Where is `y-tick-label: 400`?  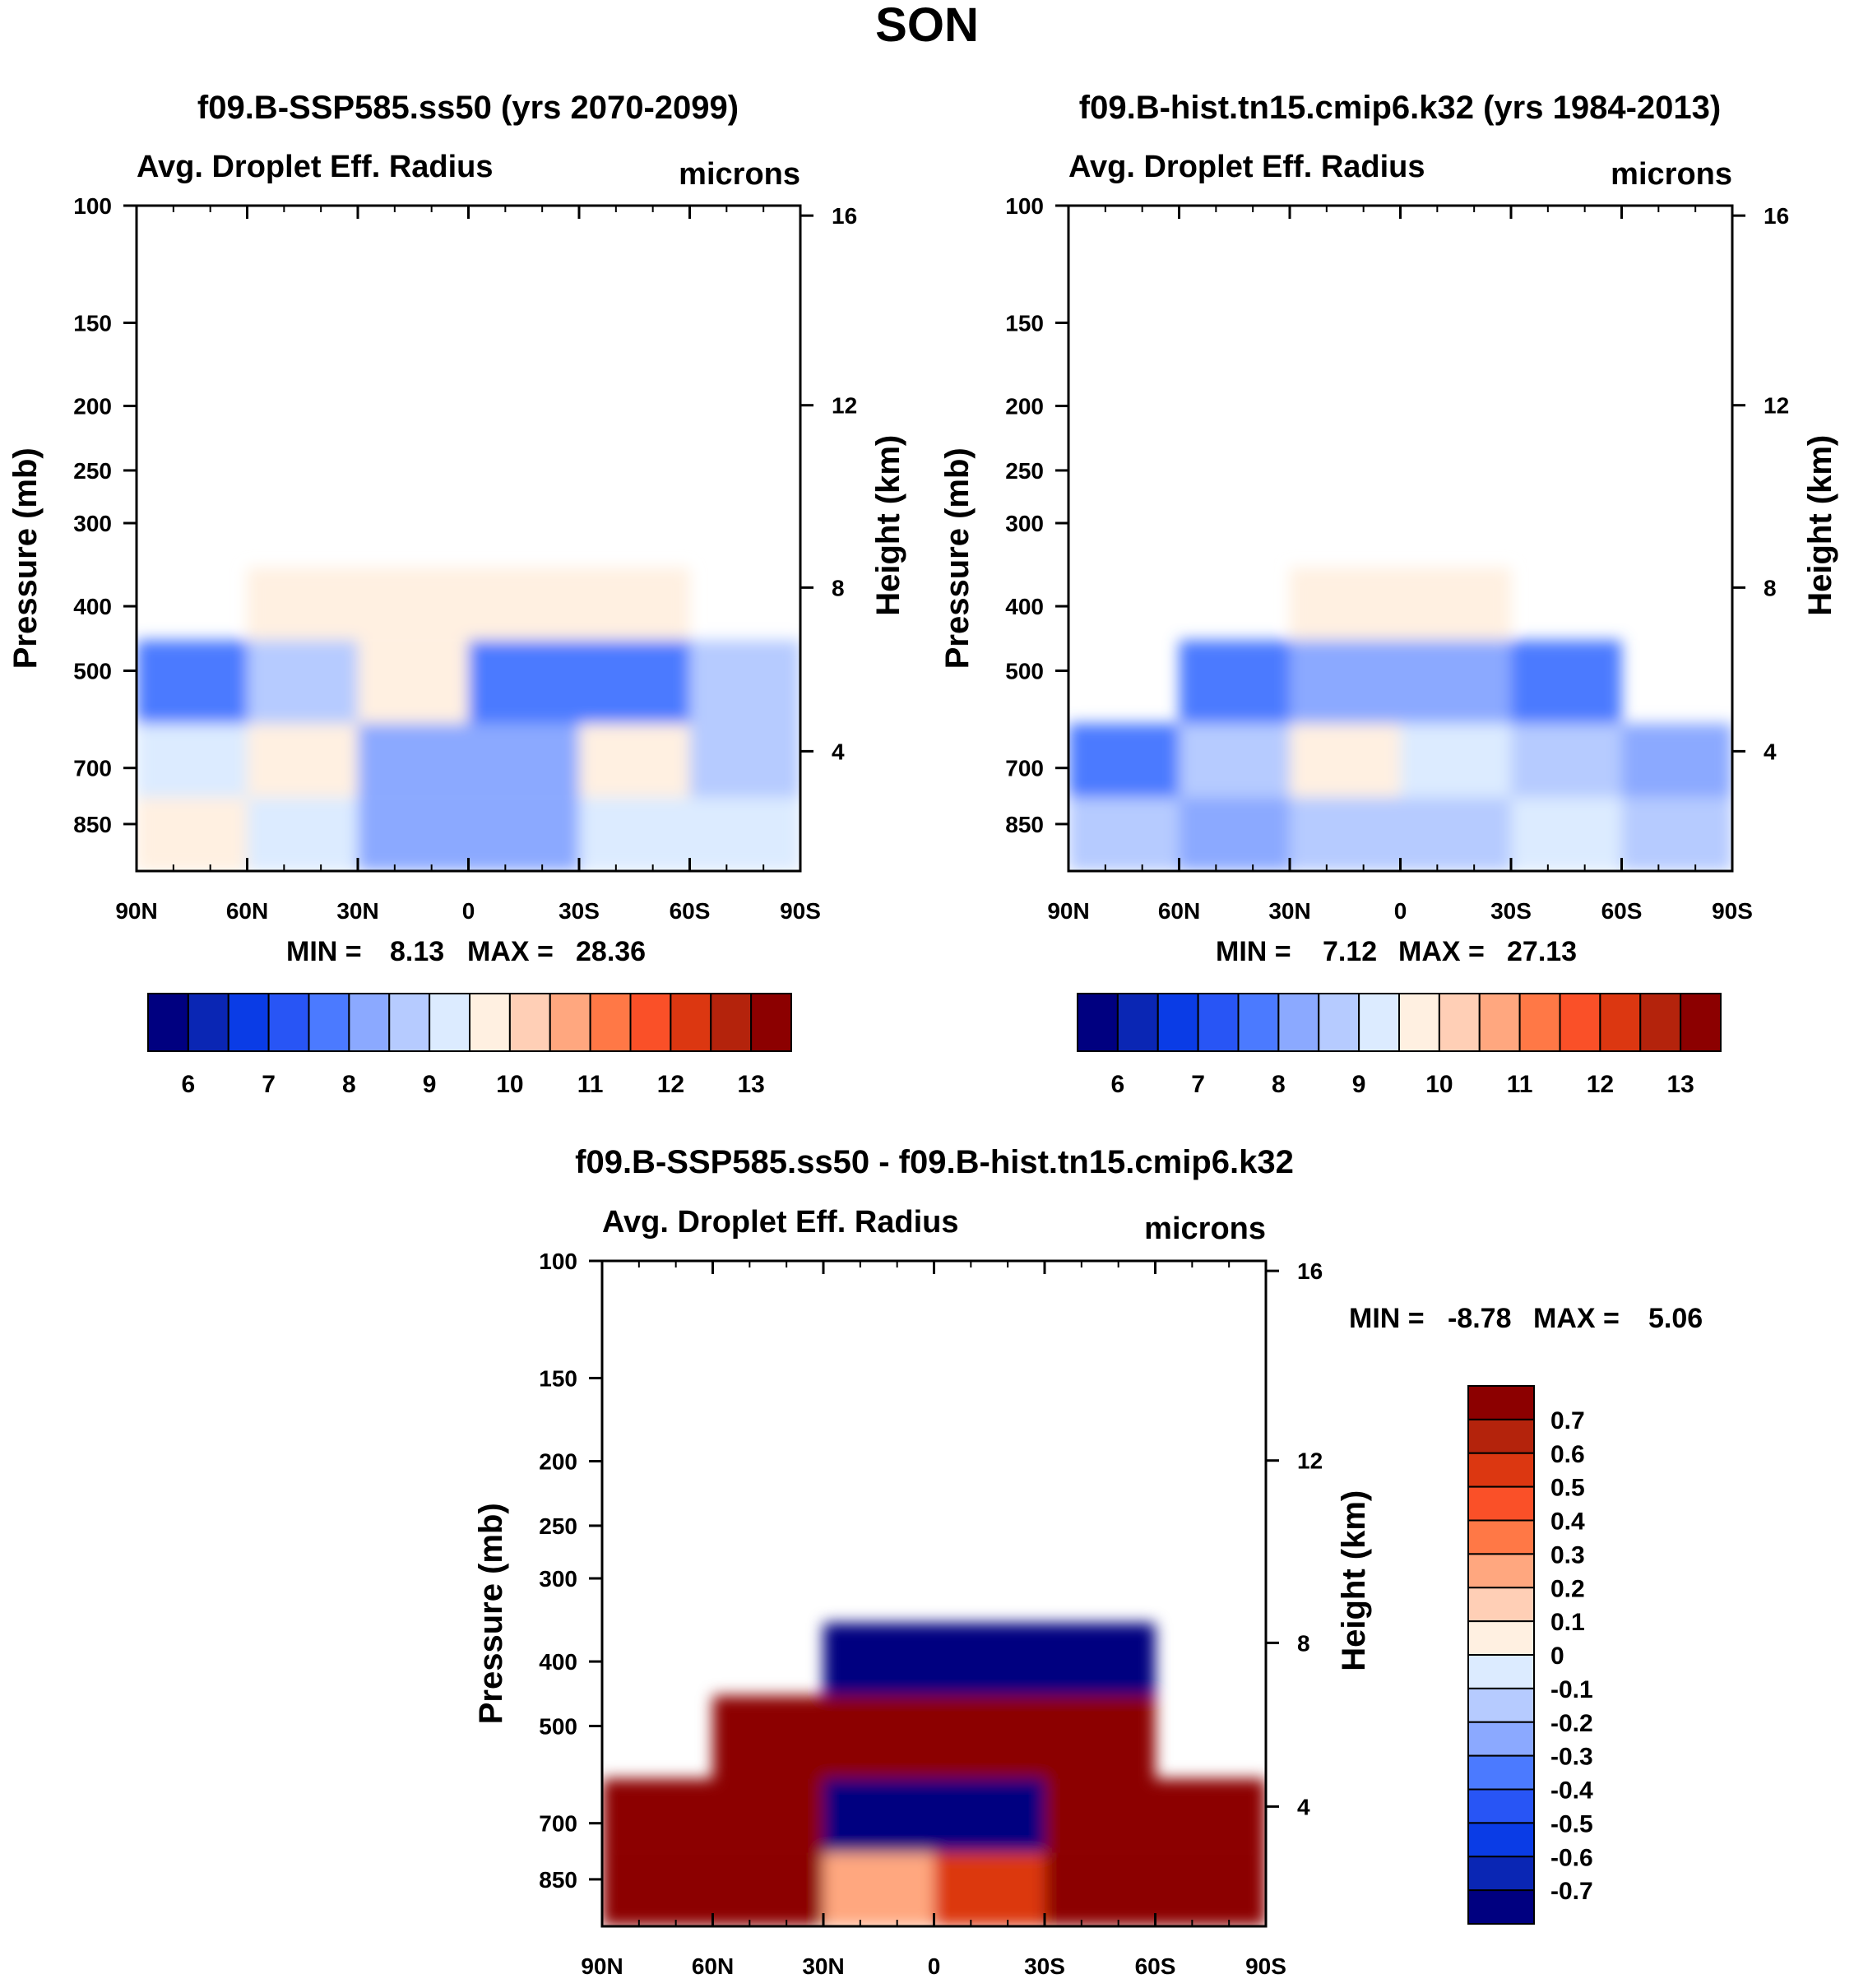
y-tick-label: 400 is located at coordinates (92, 607).